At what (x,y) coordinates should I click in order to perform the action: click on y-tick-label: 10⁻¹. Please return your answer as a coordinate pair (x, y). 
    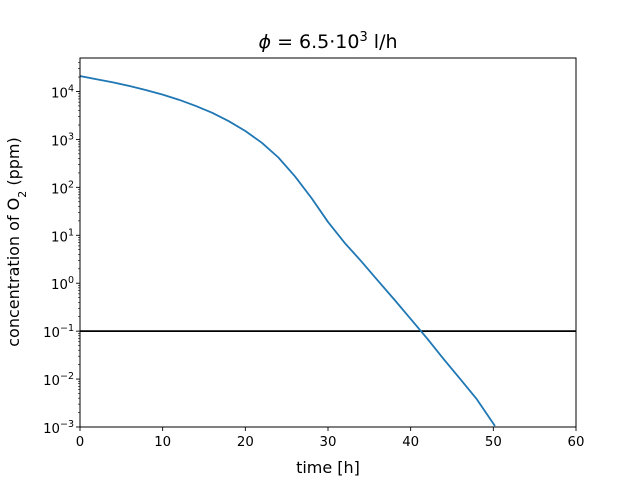
    Looking at the image, I should click on (58, 332).